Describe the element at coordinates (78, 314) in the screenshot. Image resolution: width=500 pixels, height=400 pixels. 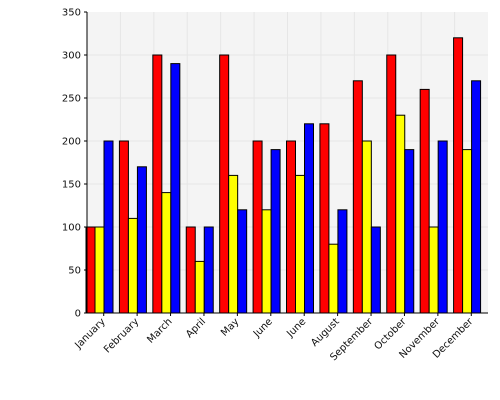
I see `y-tick-label: 0` at that location.